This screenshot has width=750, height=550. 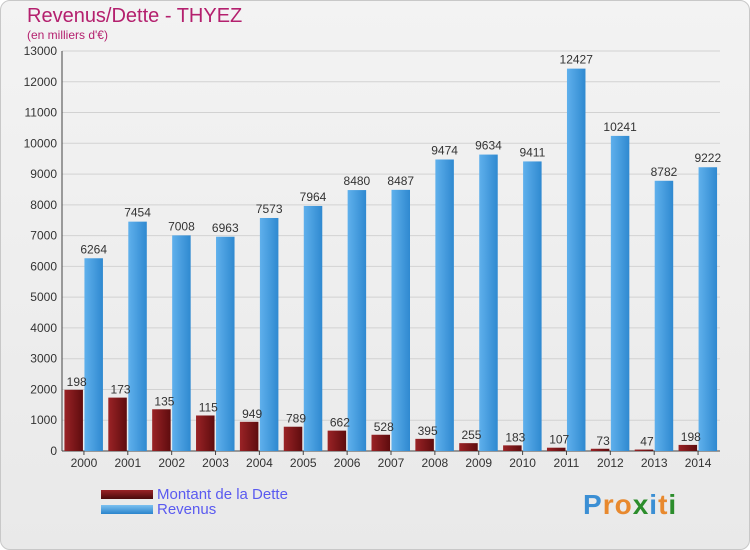 I want to click on x-tick-label: 2007, so click(x=391, y=463).